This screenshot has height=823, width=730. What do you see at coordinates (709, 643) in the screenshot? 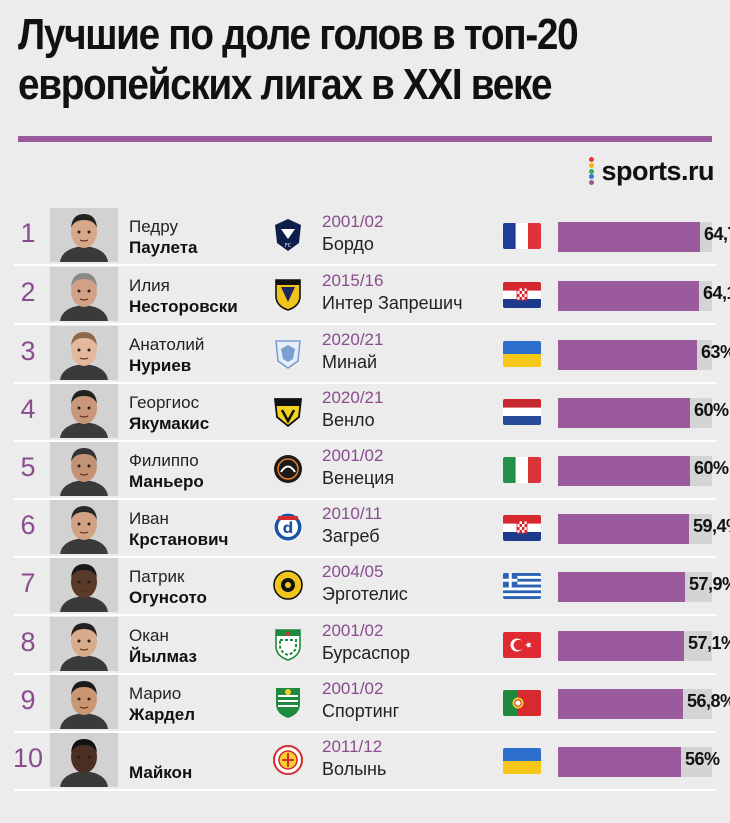
I see `value-label: 57,1%` at bounding box center [709, 643].